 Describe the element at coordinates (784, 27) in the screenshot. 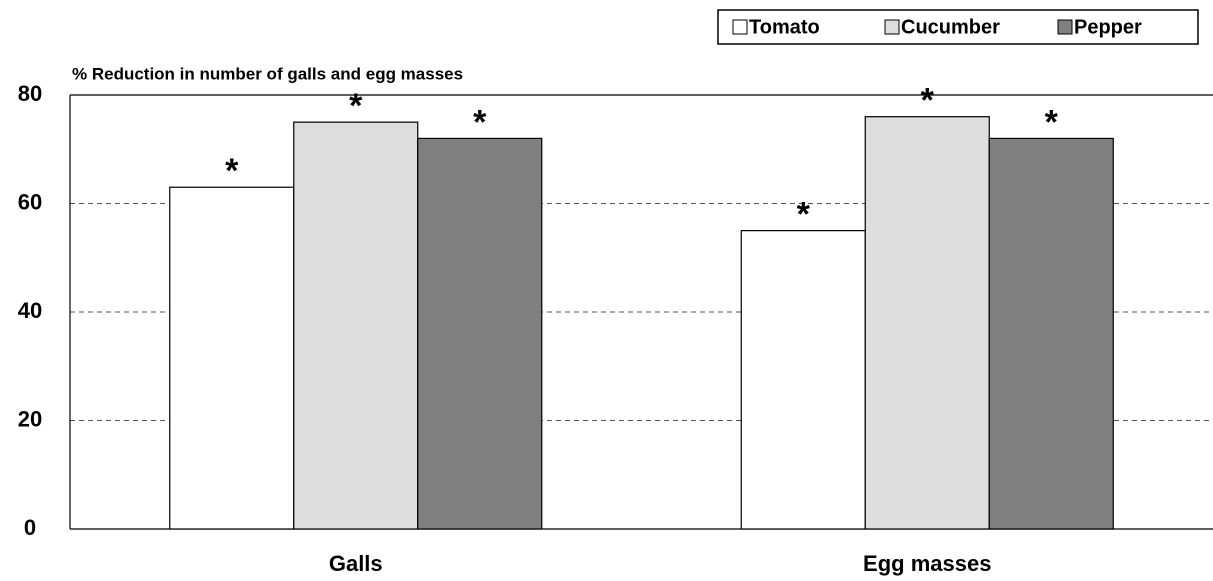

I see `legend-label: Tomato` at that location.